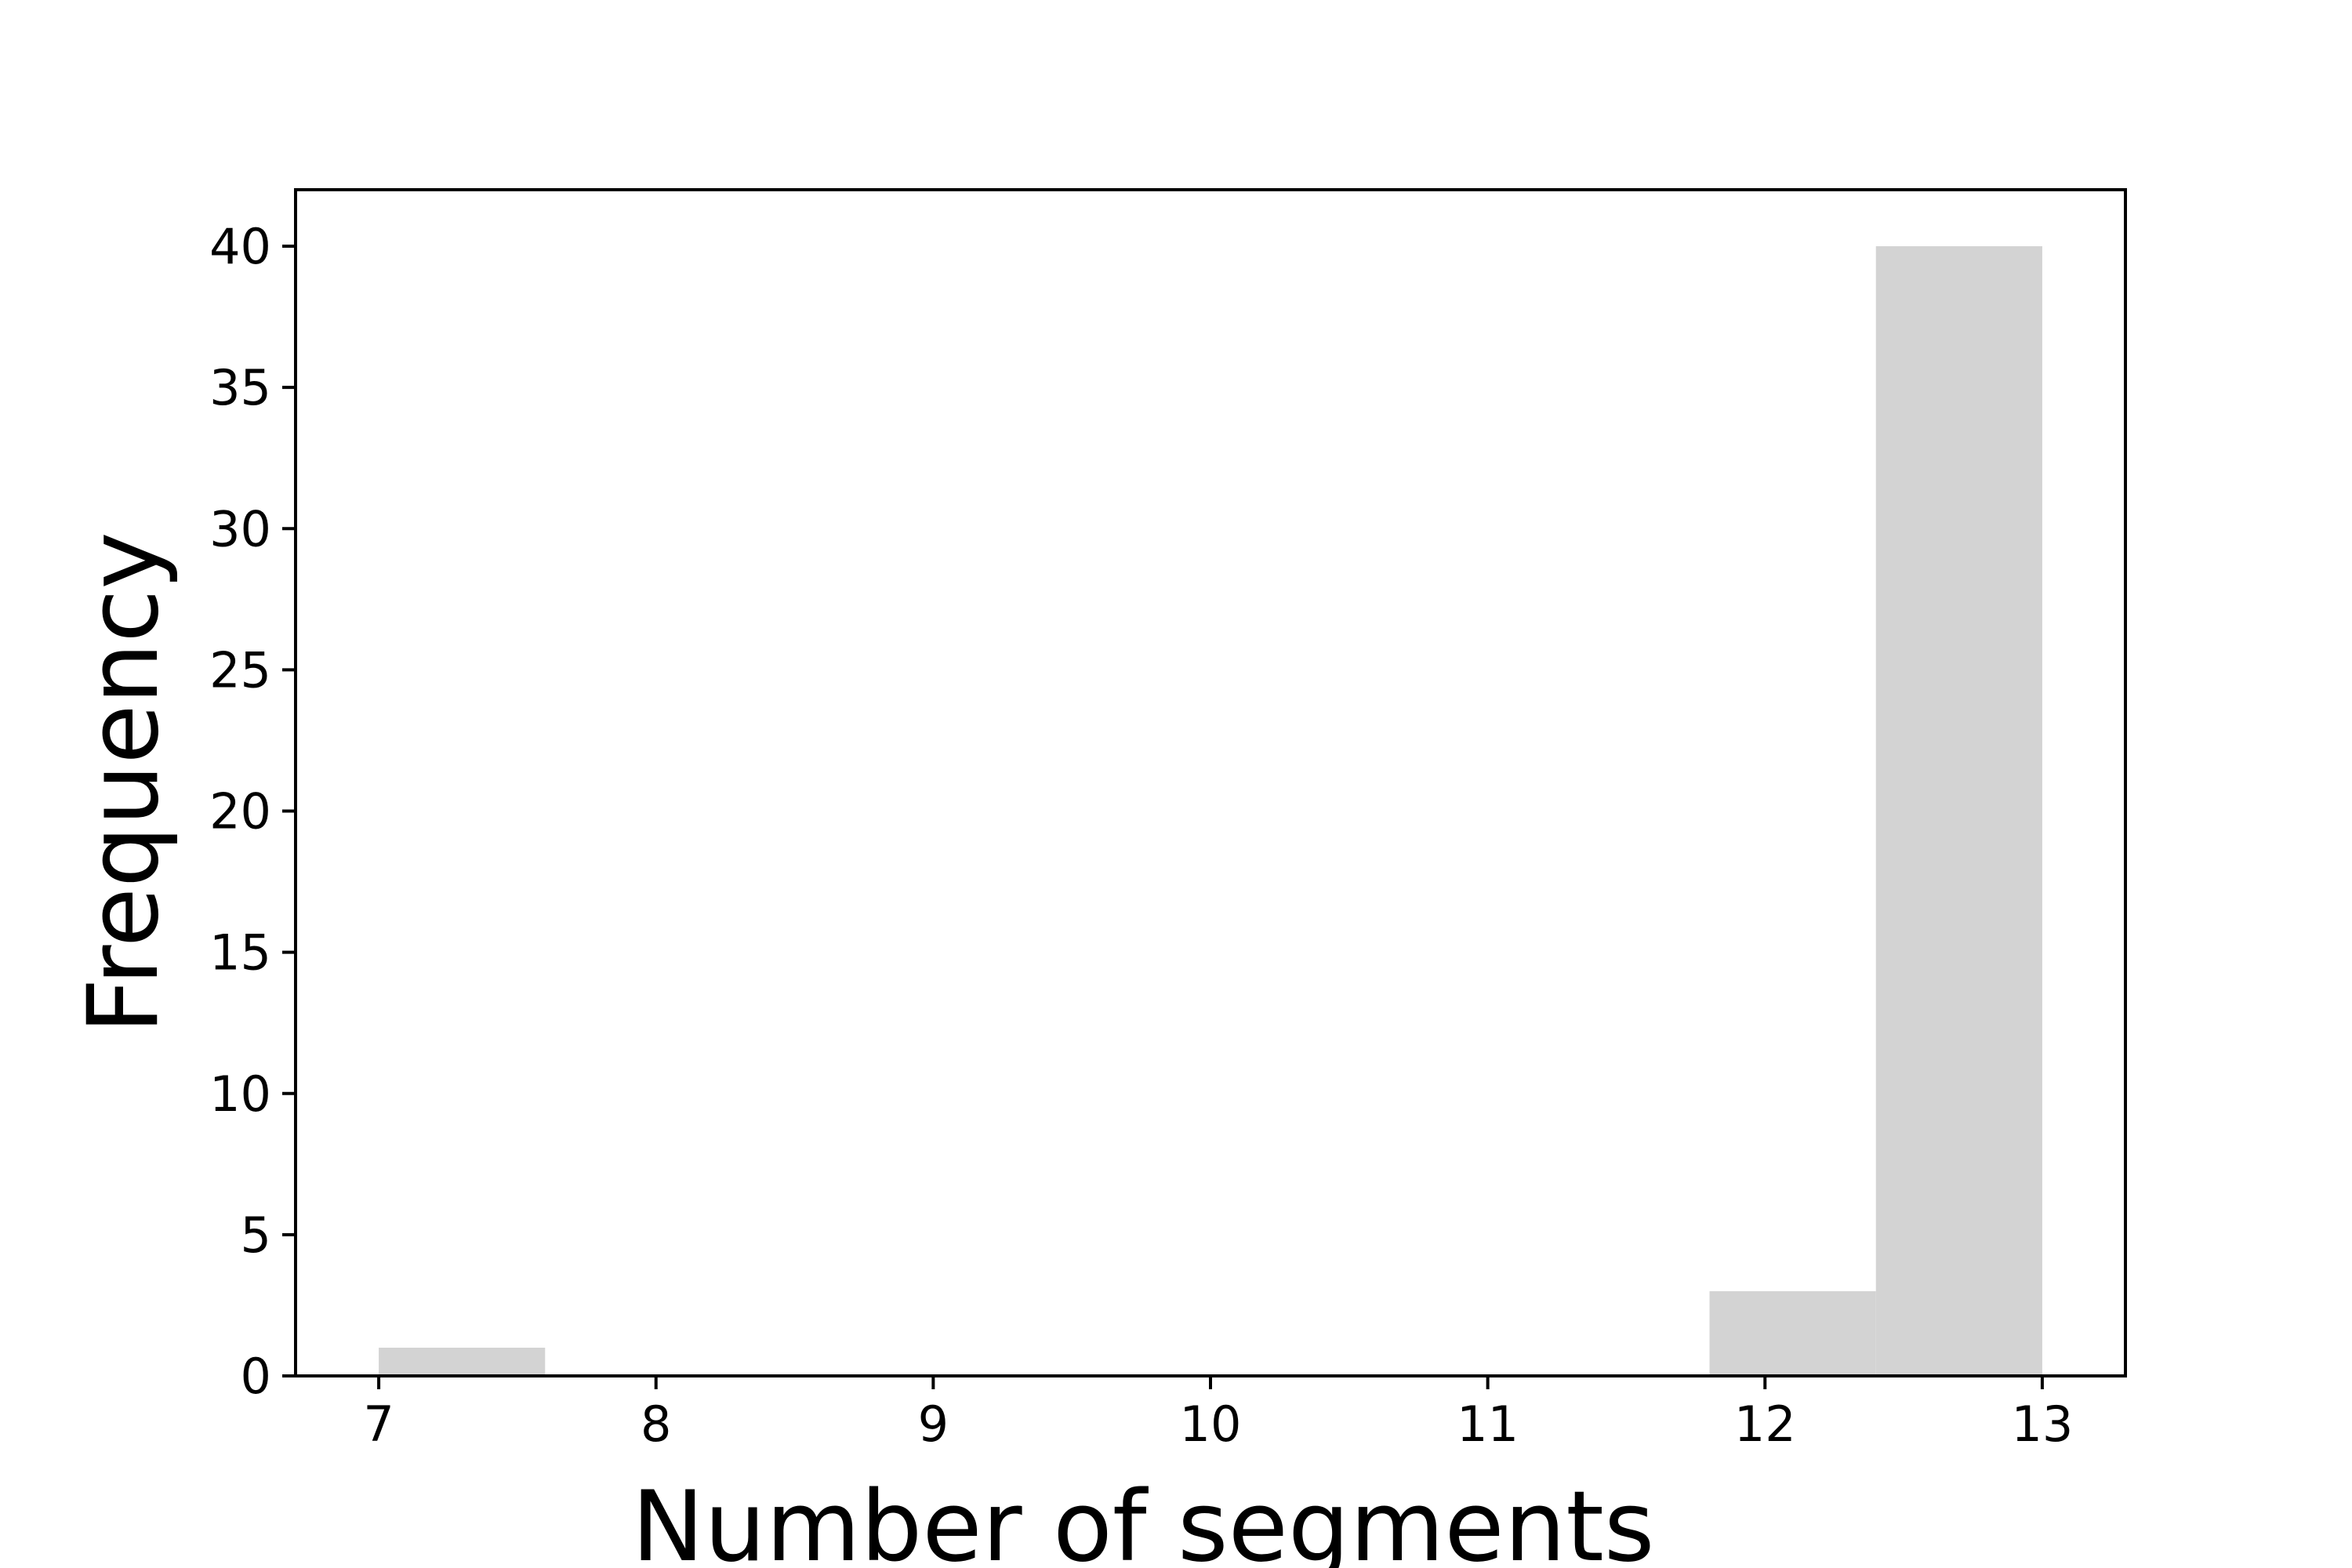 This screenshot has height=1568, width=2352. I want to click on y-tick-label: 40, so click(240, 247).